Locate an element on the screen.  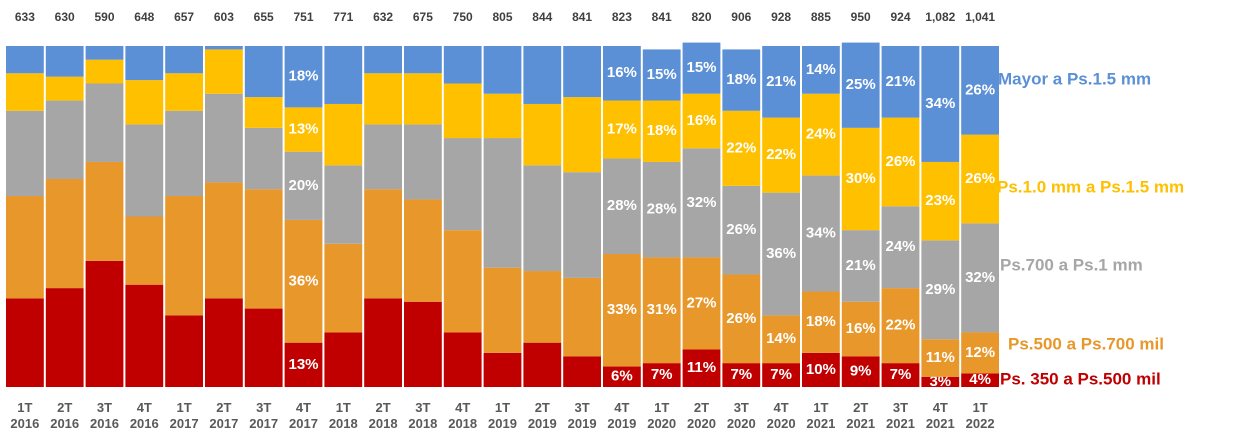
total-label: 885 is located at coordinates (821, 17).